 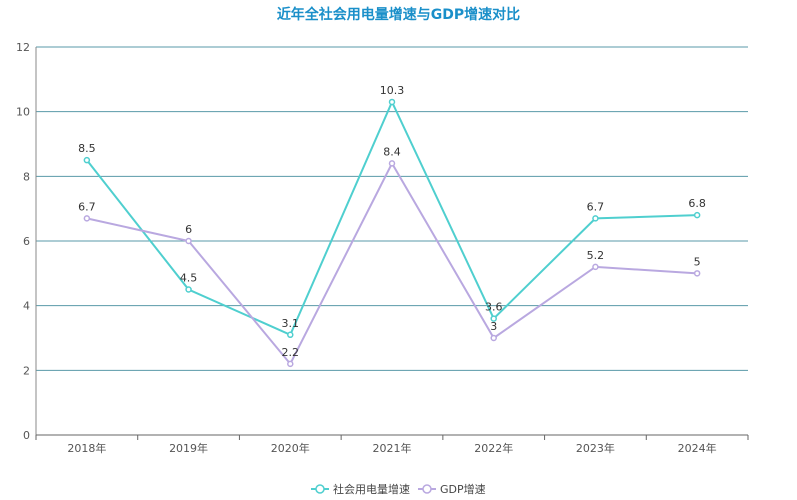 I want to click on data-label: 2.2, so click(x=291, y=352).